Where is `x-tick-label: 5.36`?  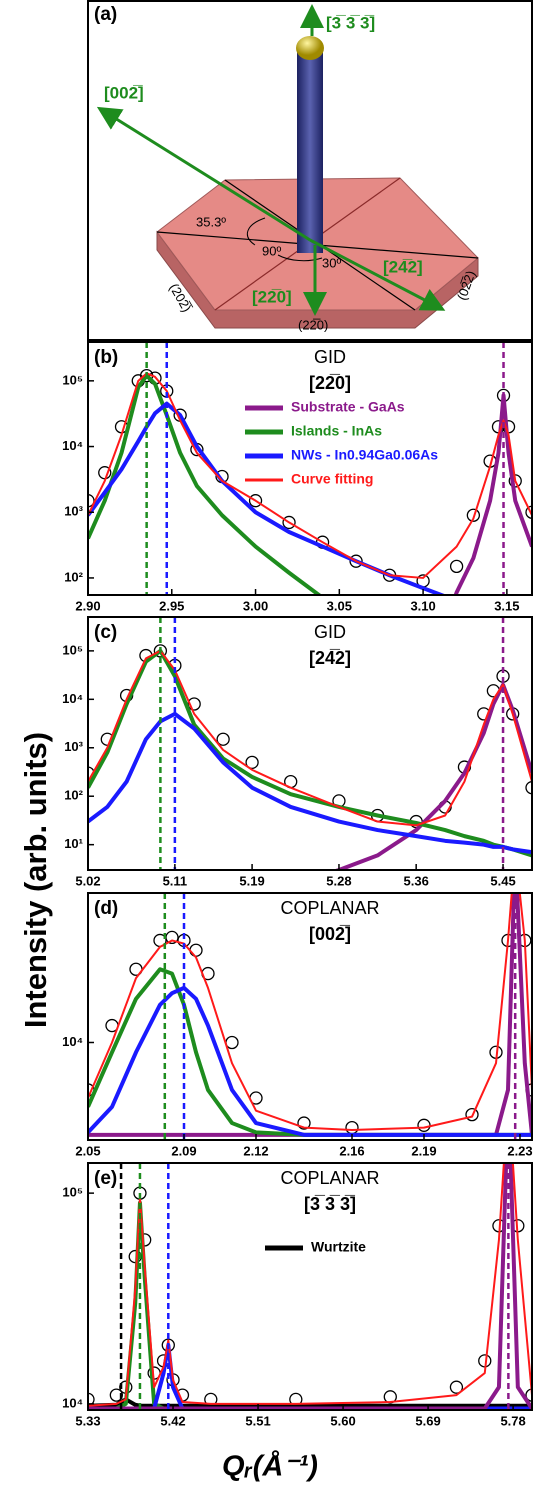 x-tick-label: 5.36 is located at coordinates (416, 880).